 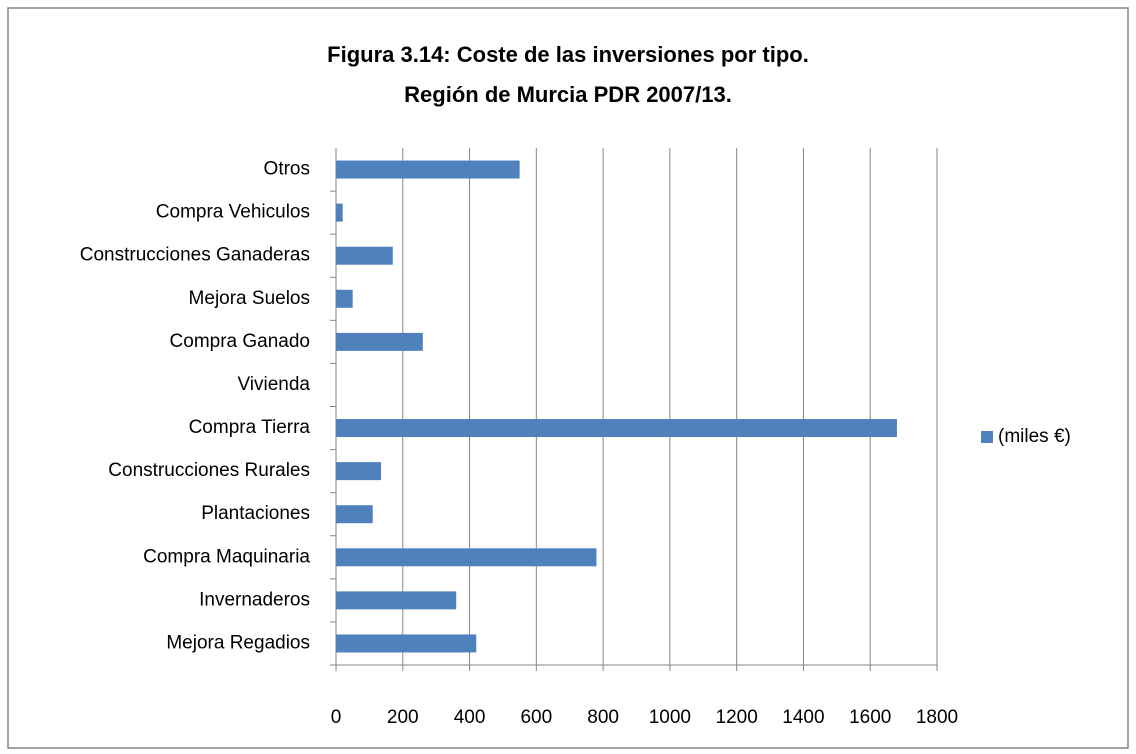 I want to click on x-tick-label: 0, so click(x=336, y=717).